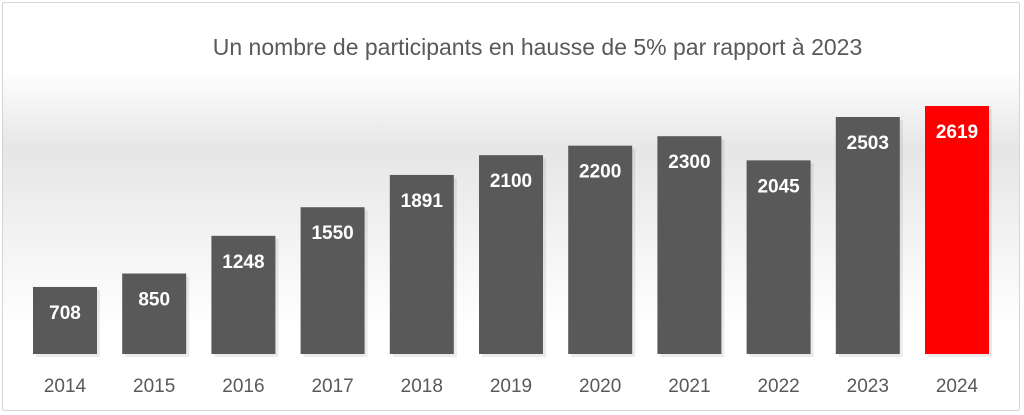 This screenshot has width=1024, height=415. I want to click on bar-2014, so click(65, 320).